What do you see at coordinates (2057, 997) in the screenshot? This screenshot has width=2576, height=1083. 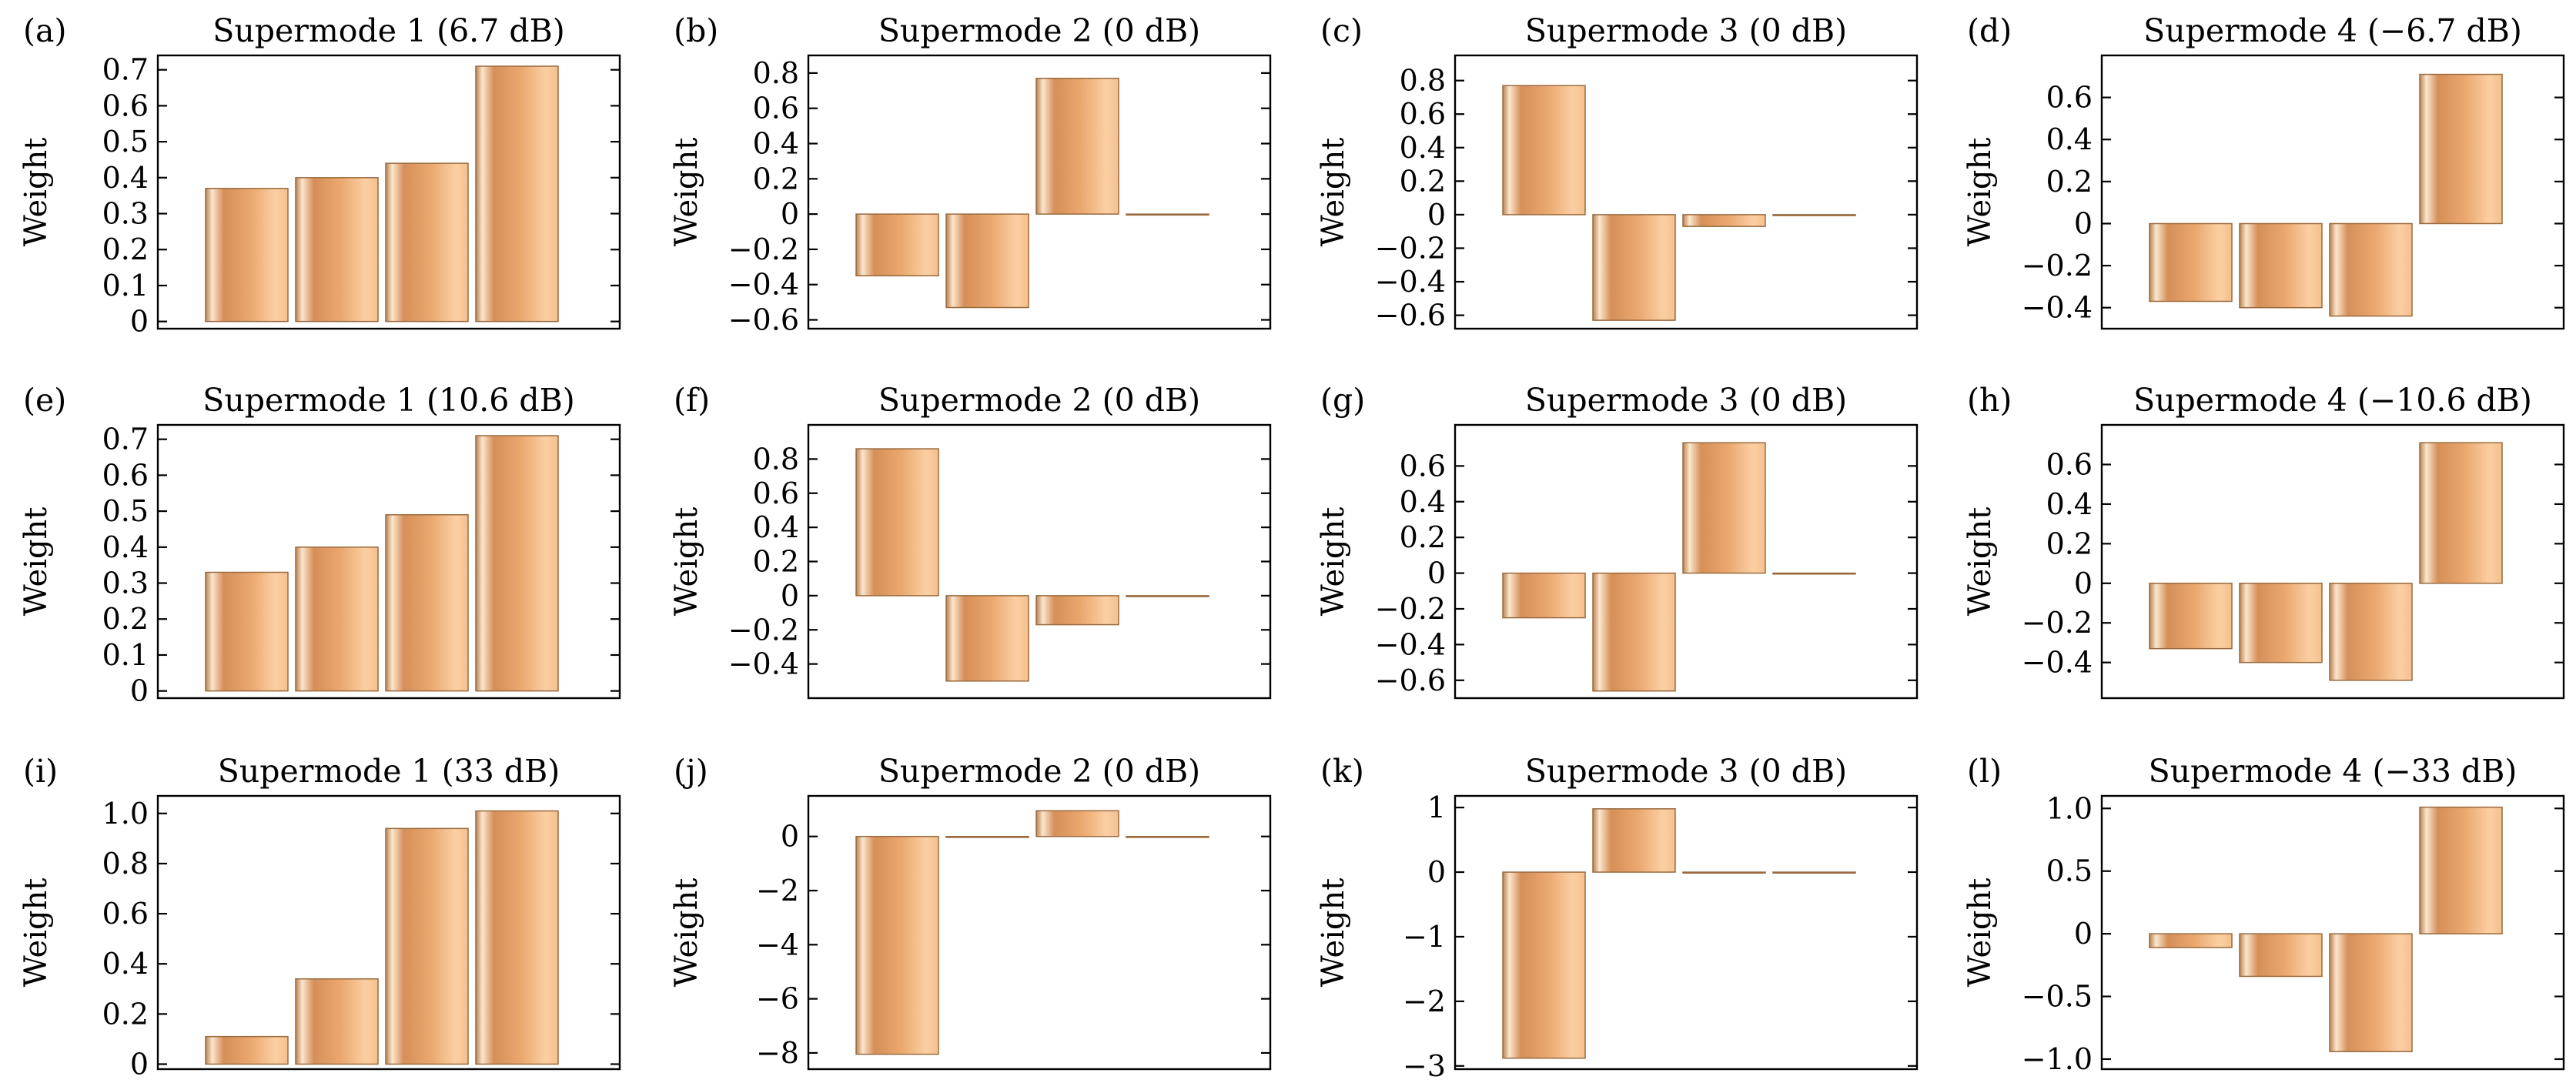 I see `y-tick-label: −0.5` at bounding box center [2057, 997].